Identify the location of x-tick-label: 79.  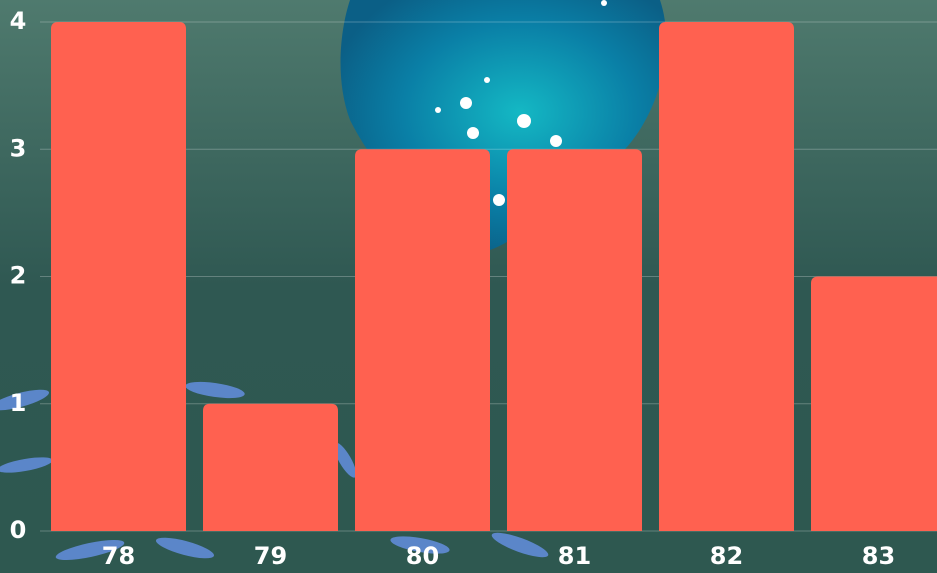
(270, 556).